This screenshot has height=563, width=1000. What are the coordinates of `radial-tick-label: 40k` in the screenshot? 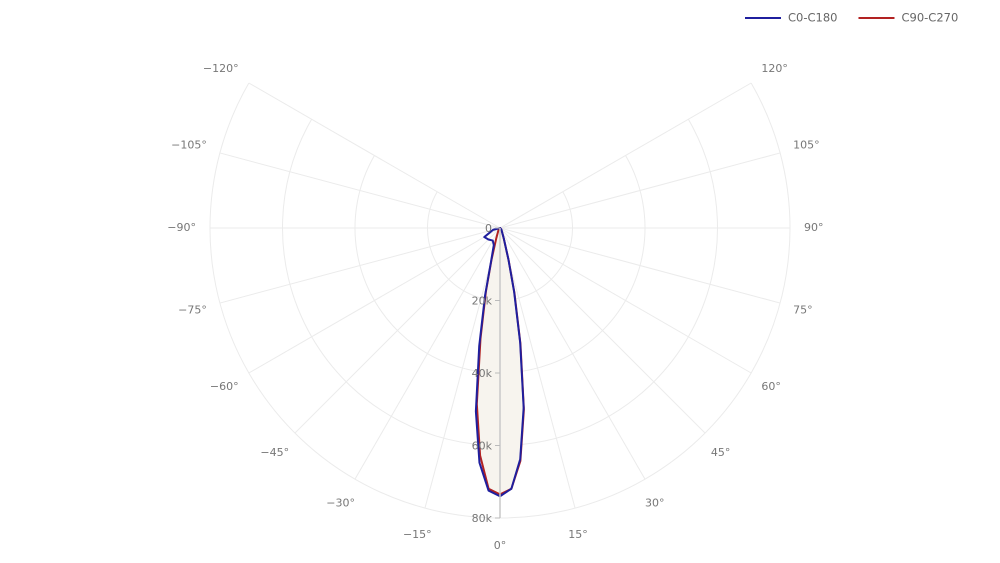 It's located at (482, 373).